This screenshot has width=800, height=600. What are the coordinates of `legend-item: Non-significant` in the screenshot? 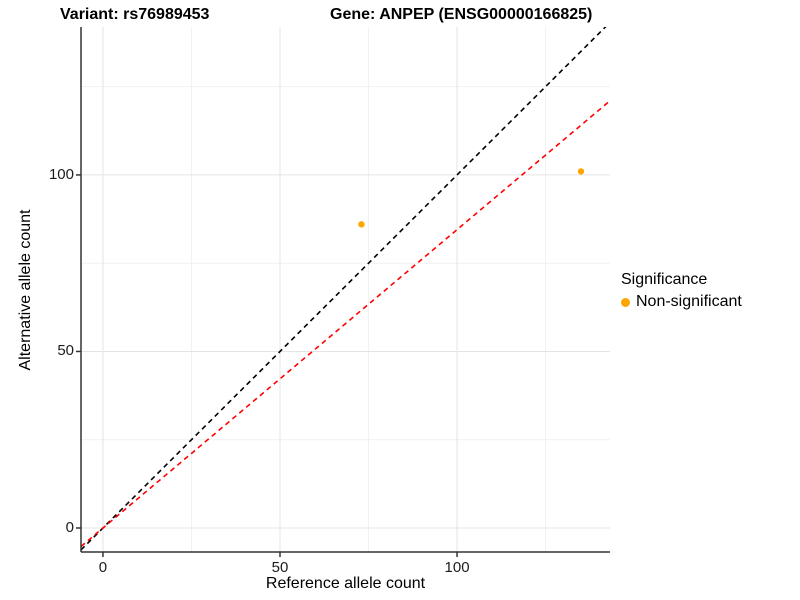 It's located at (681, 302).